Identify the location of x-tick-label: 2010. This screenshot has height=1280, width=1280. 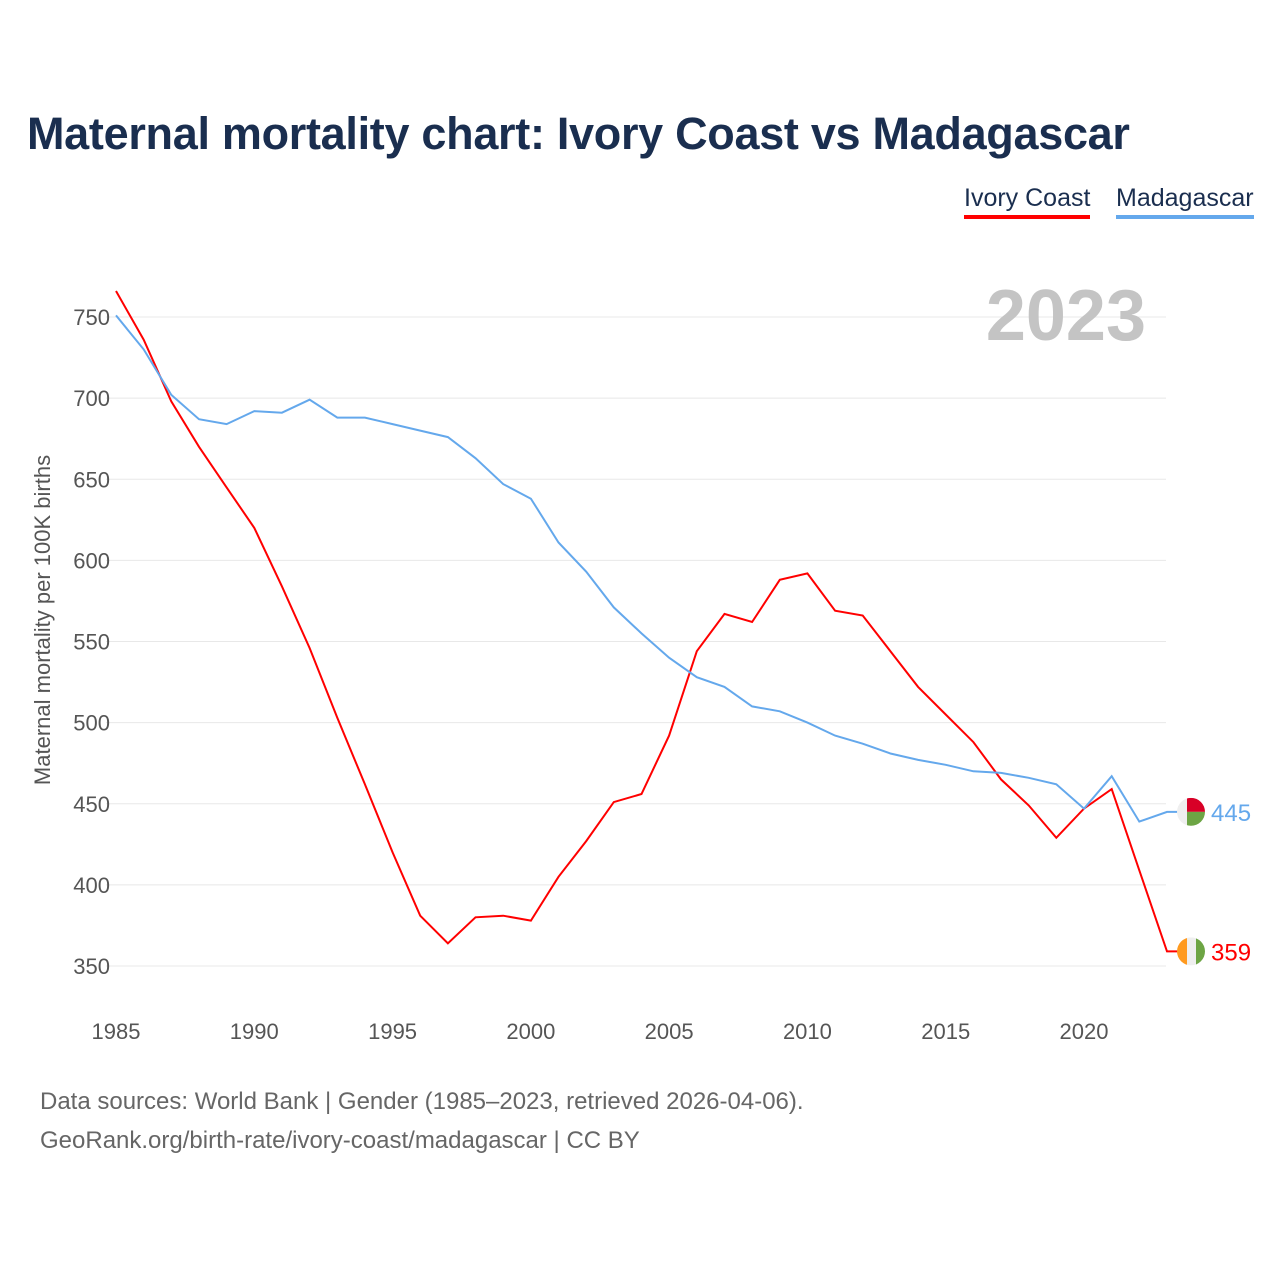
(807, 1031).